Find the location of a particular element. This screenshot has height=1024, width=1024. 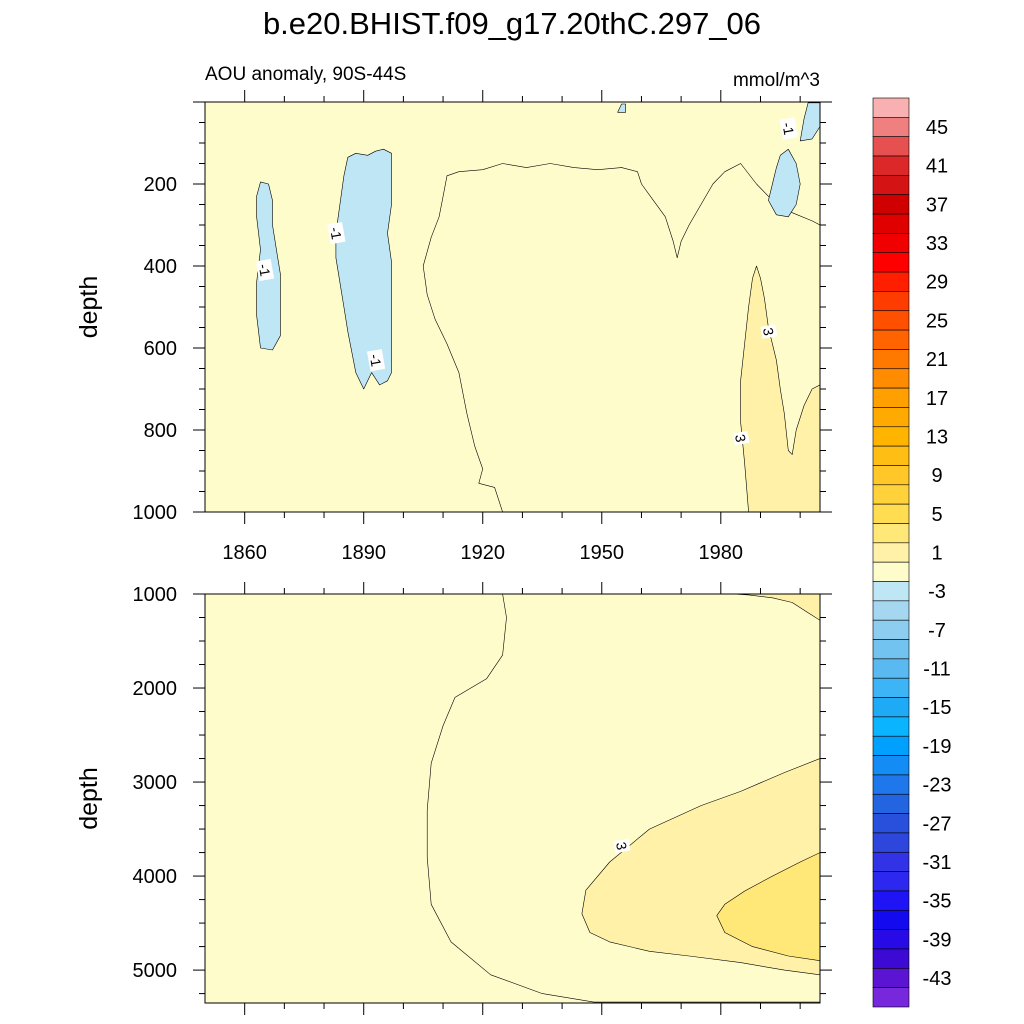

x-tick-label: 1980 is located at coordinates (721, 553).